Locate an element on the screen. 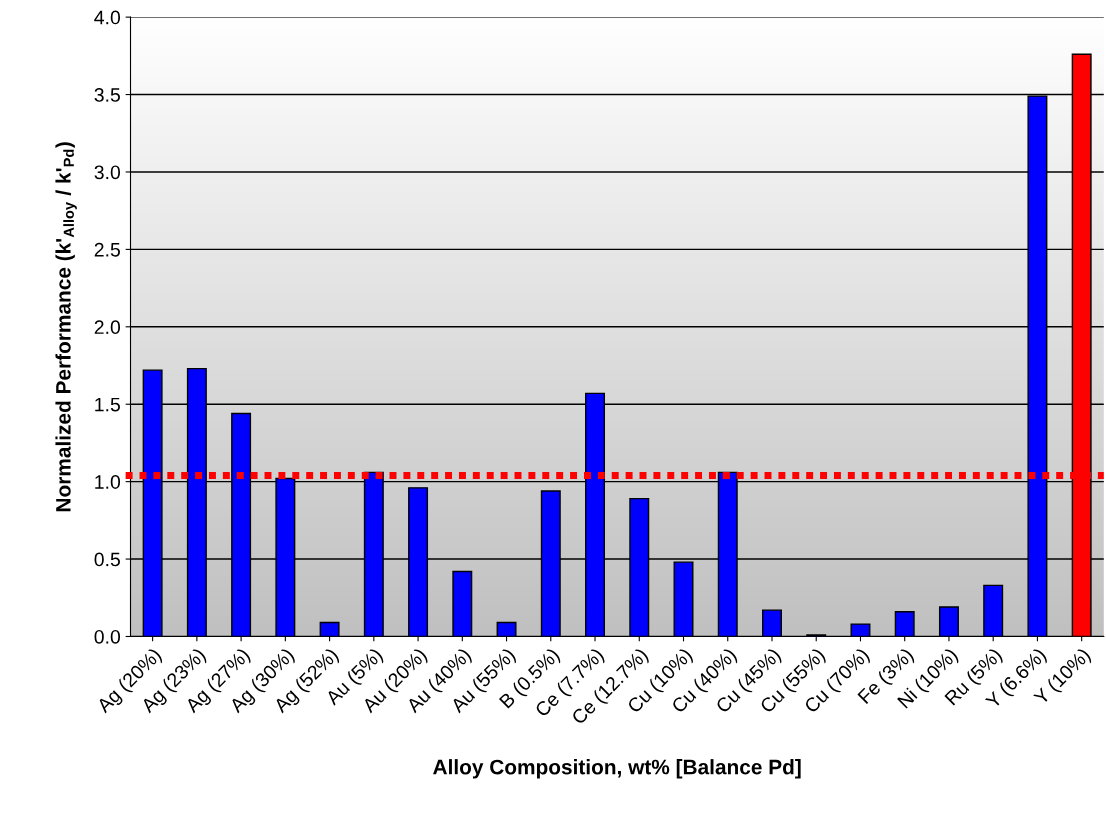  y-tick-label: 1.5 is located at coordinates (107, 404).